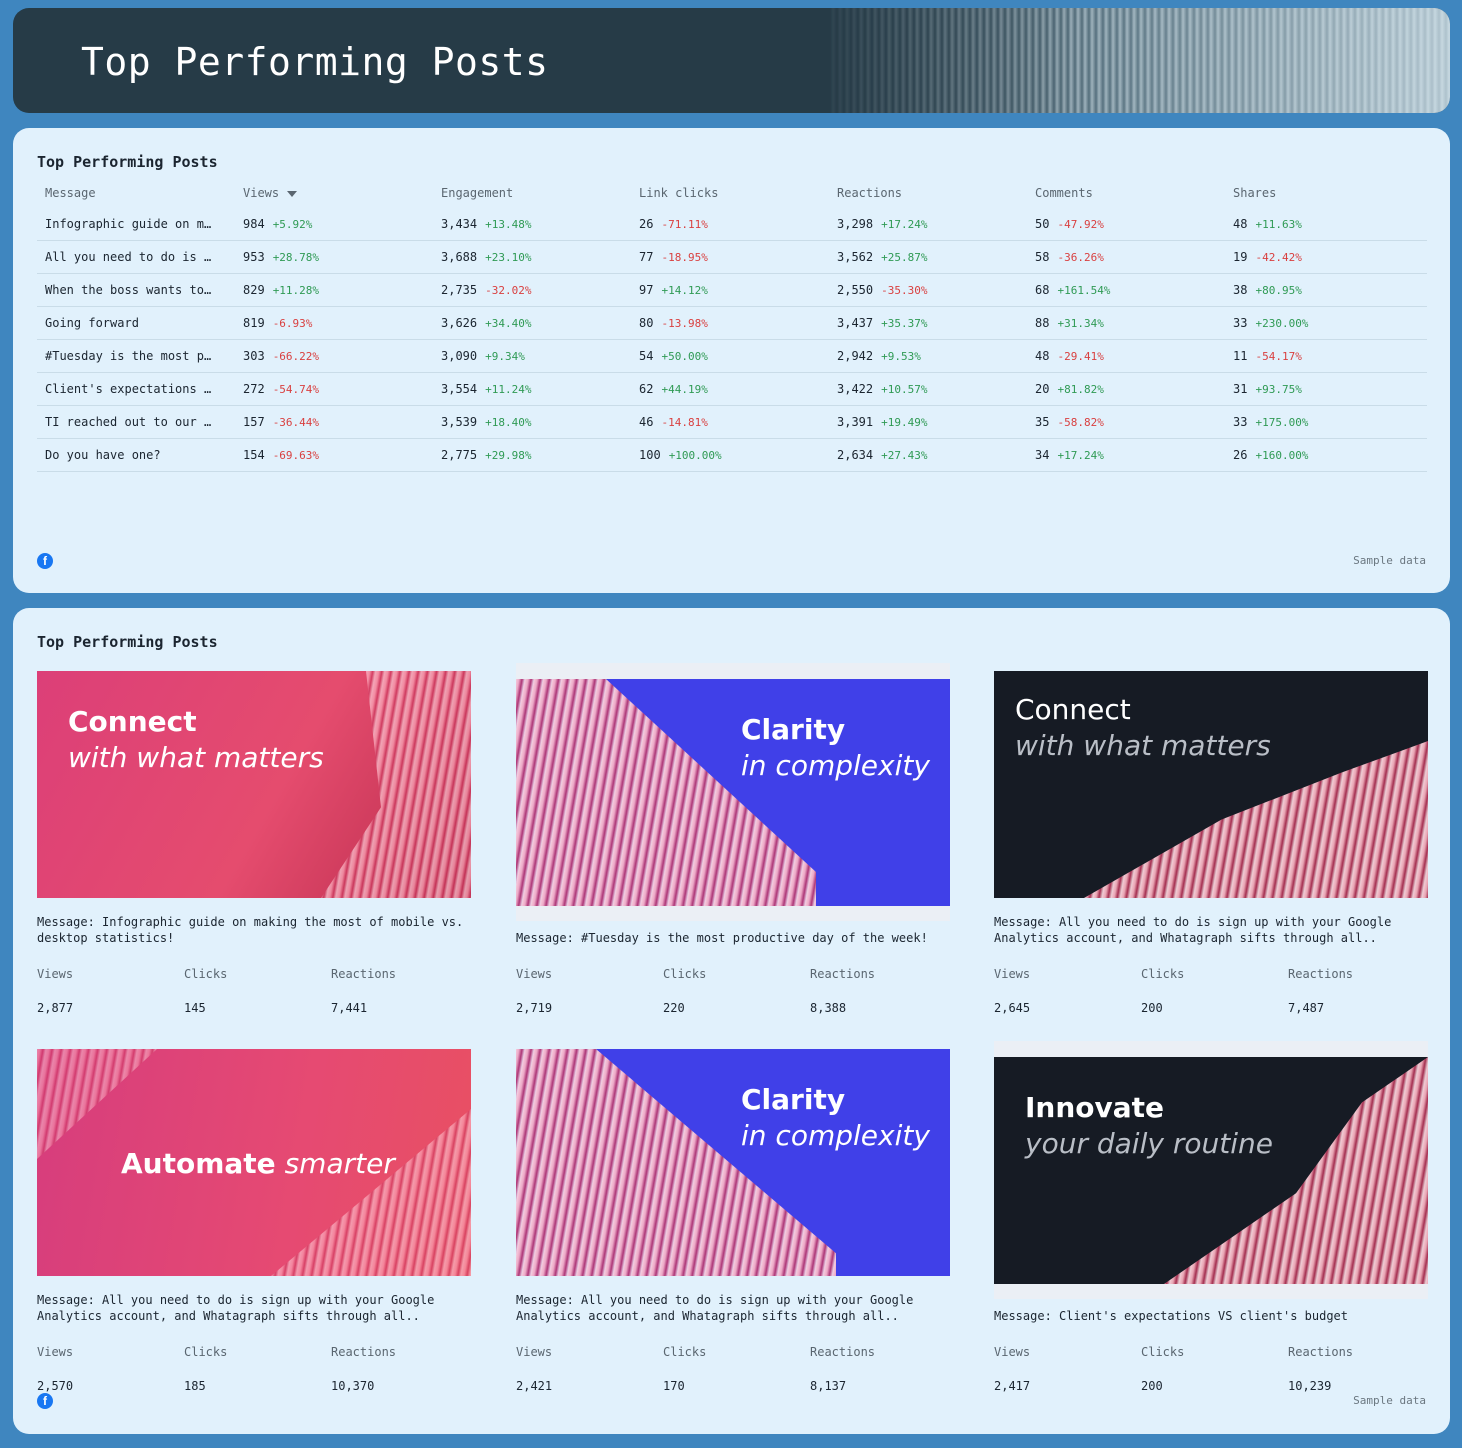 The image size is (1462, 1448). Describe the element at coordinates (1255, 193) in the screenshot. I see `column-header-shares: Shares` at that location.